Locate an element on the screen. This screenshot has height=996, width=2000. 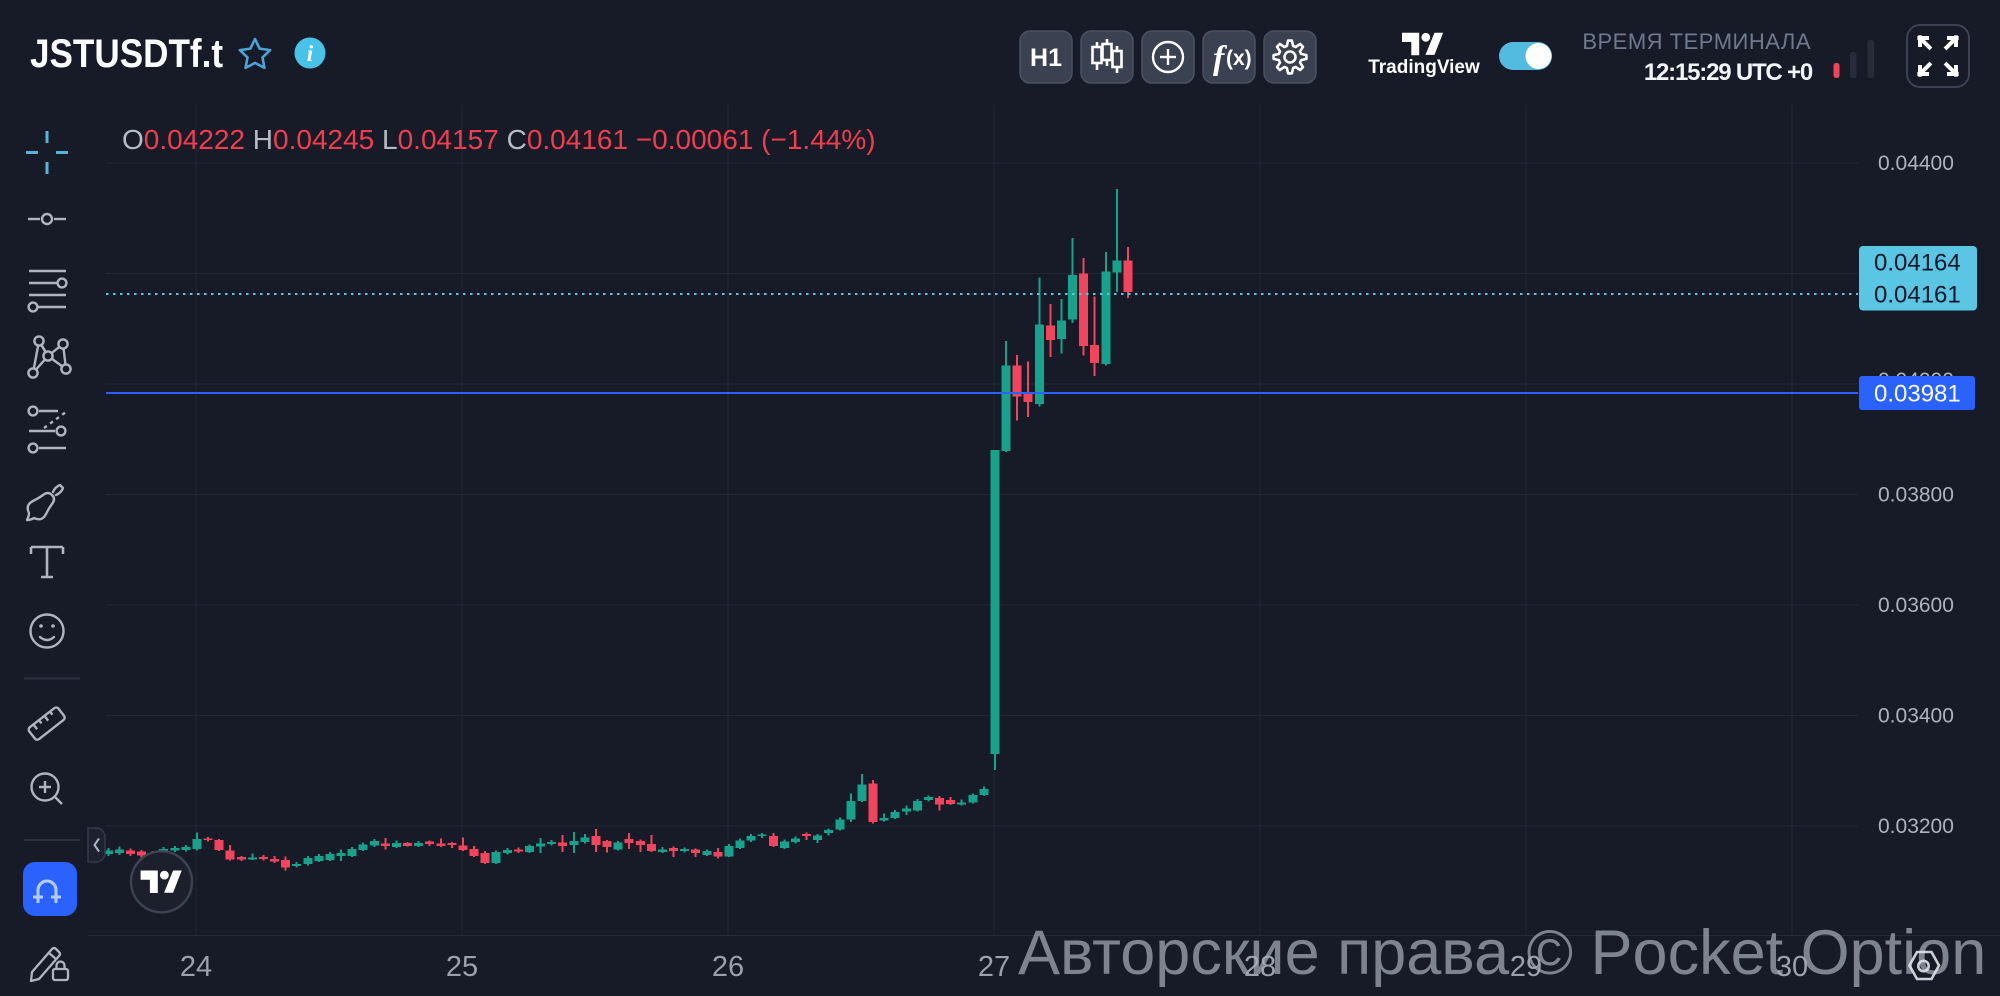
svg-text: 30 is located at coordinates (1792, 967).